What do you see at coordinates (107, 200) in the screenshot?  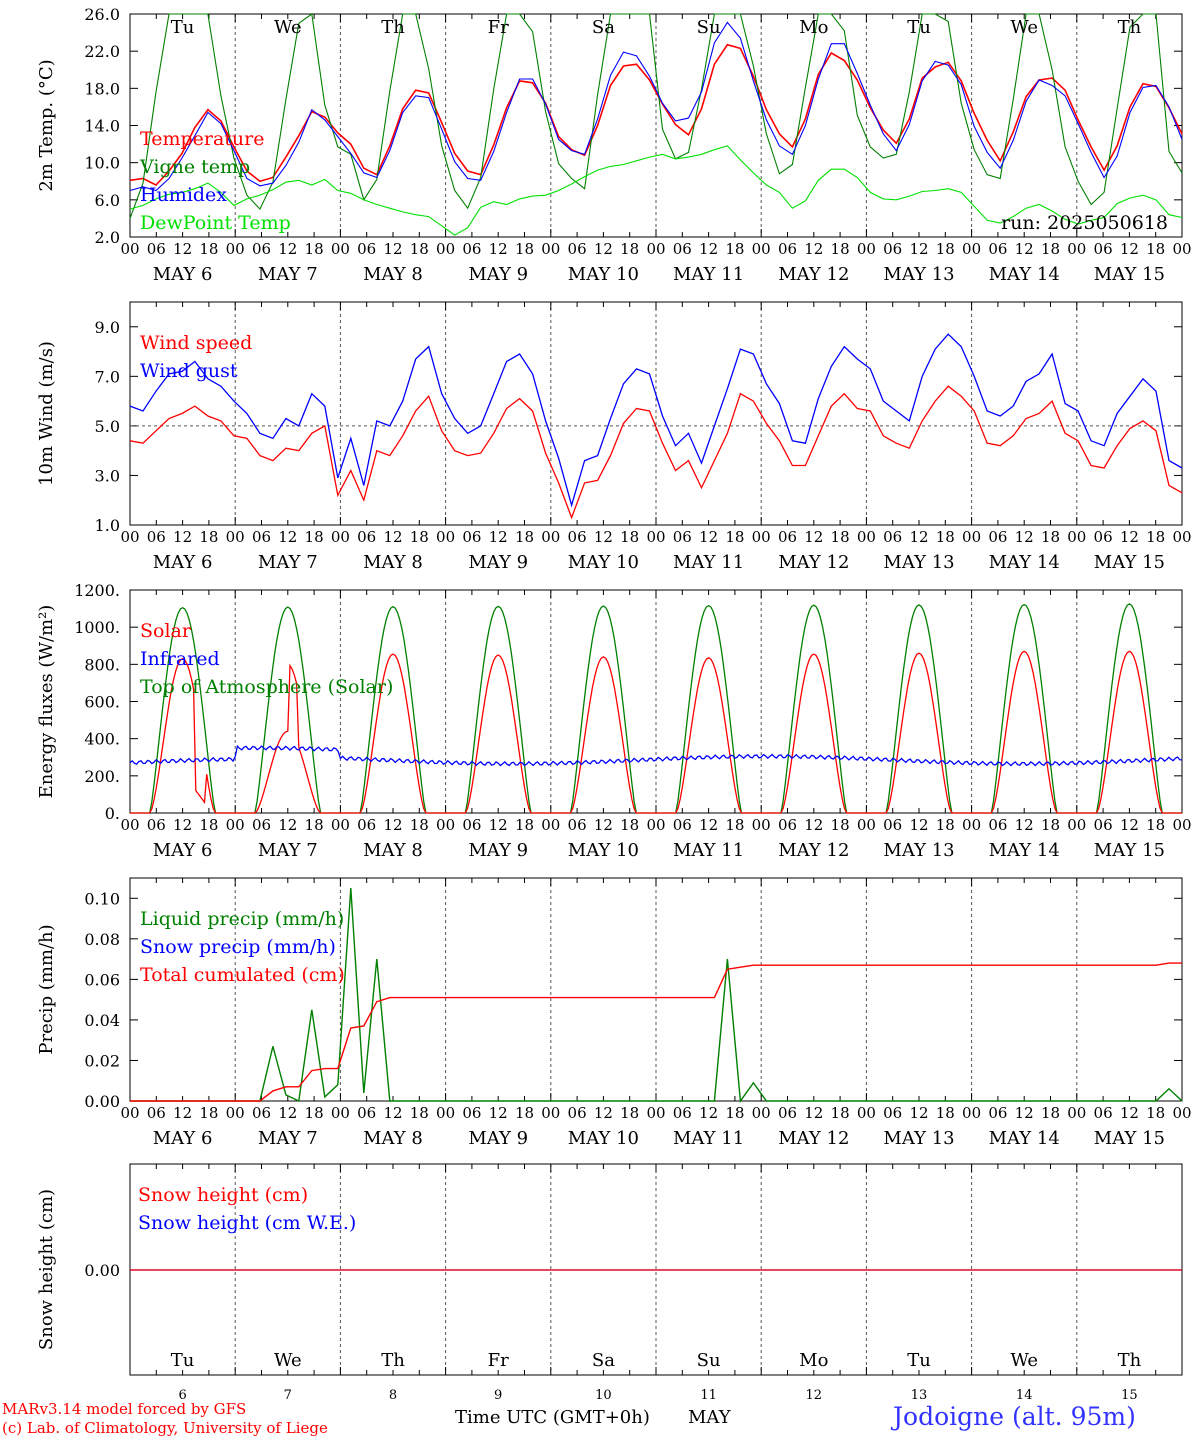 I see `y-tick-label: 6.0` at bounding box center [107, 200].